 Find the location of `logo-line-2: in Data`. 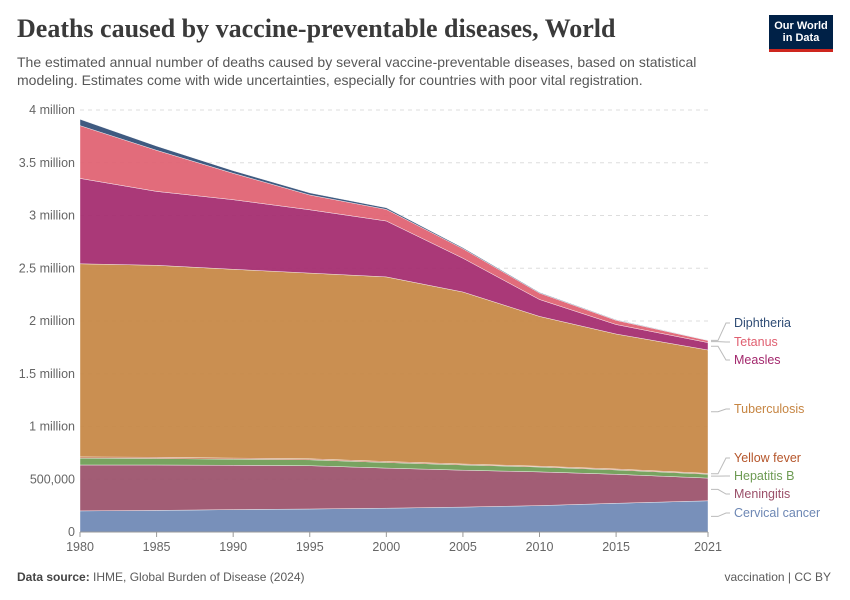

logo-line-2: in Data is located at coordinates (801, 38).